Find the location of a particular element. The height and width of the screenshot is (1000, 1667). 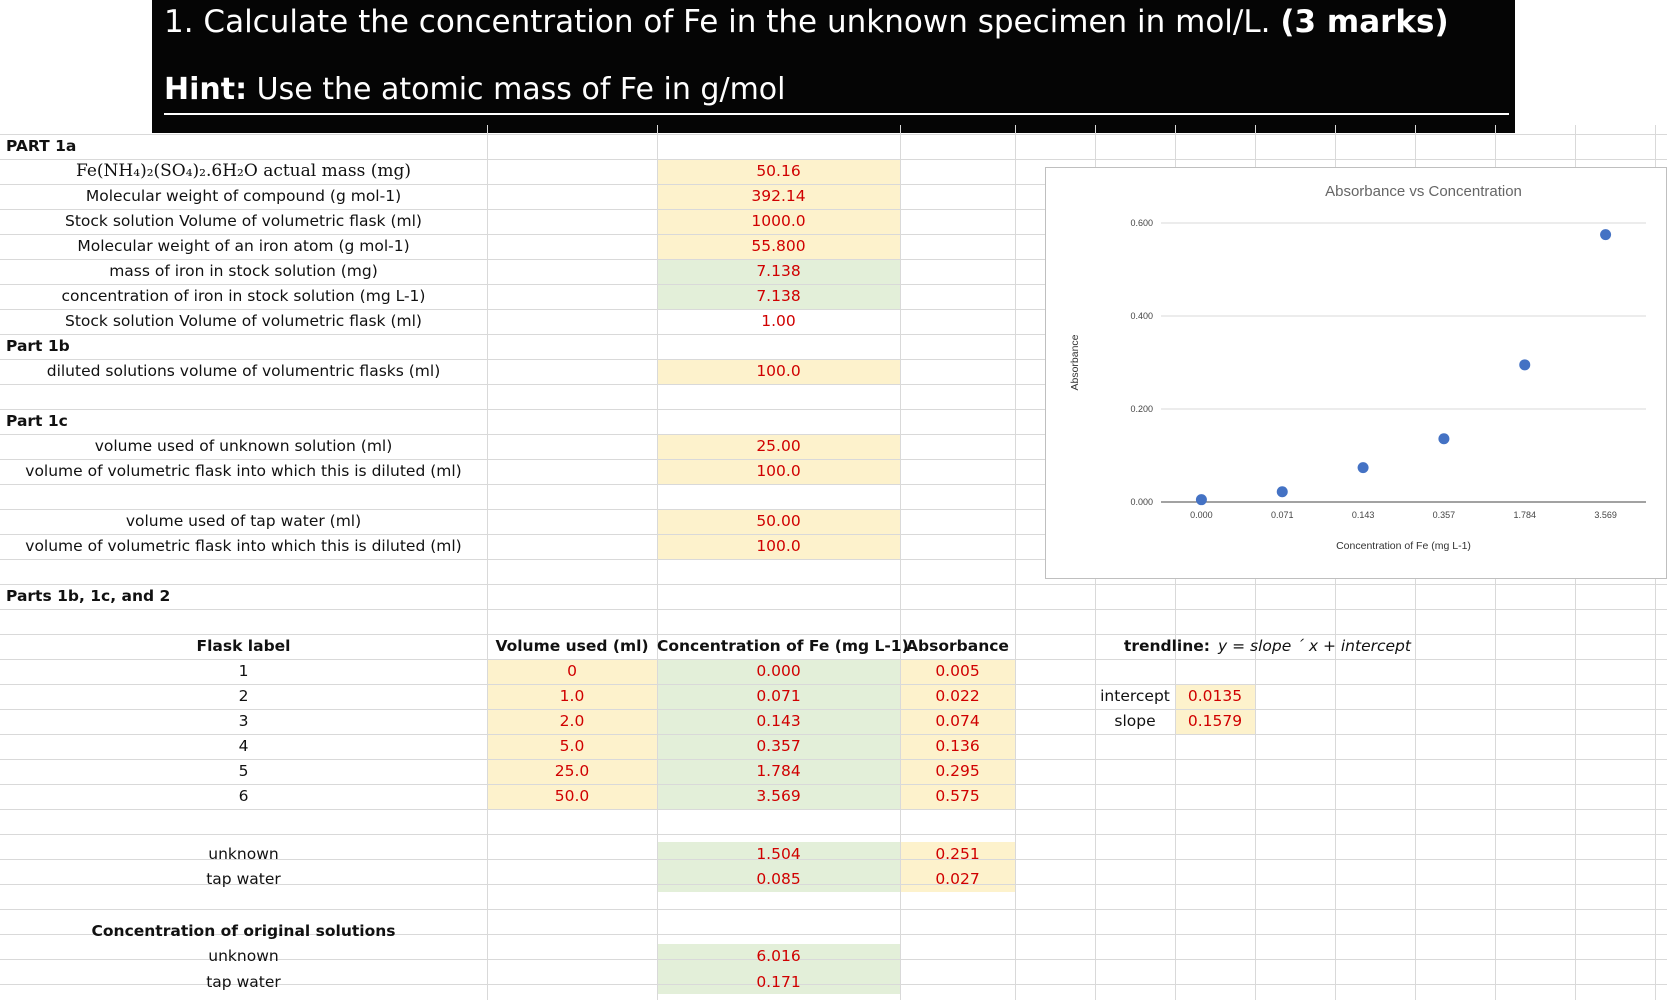

volume-used-5: 25.0 is located at coordinates (572, 771).